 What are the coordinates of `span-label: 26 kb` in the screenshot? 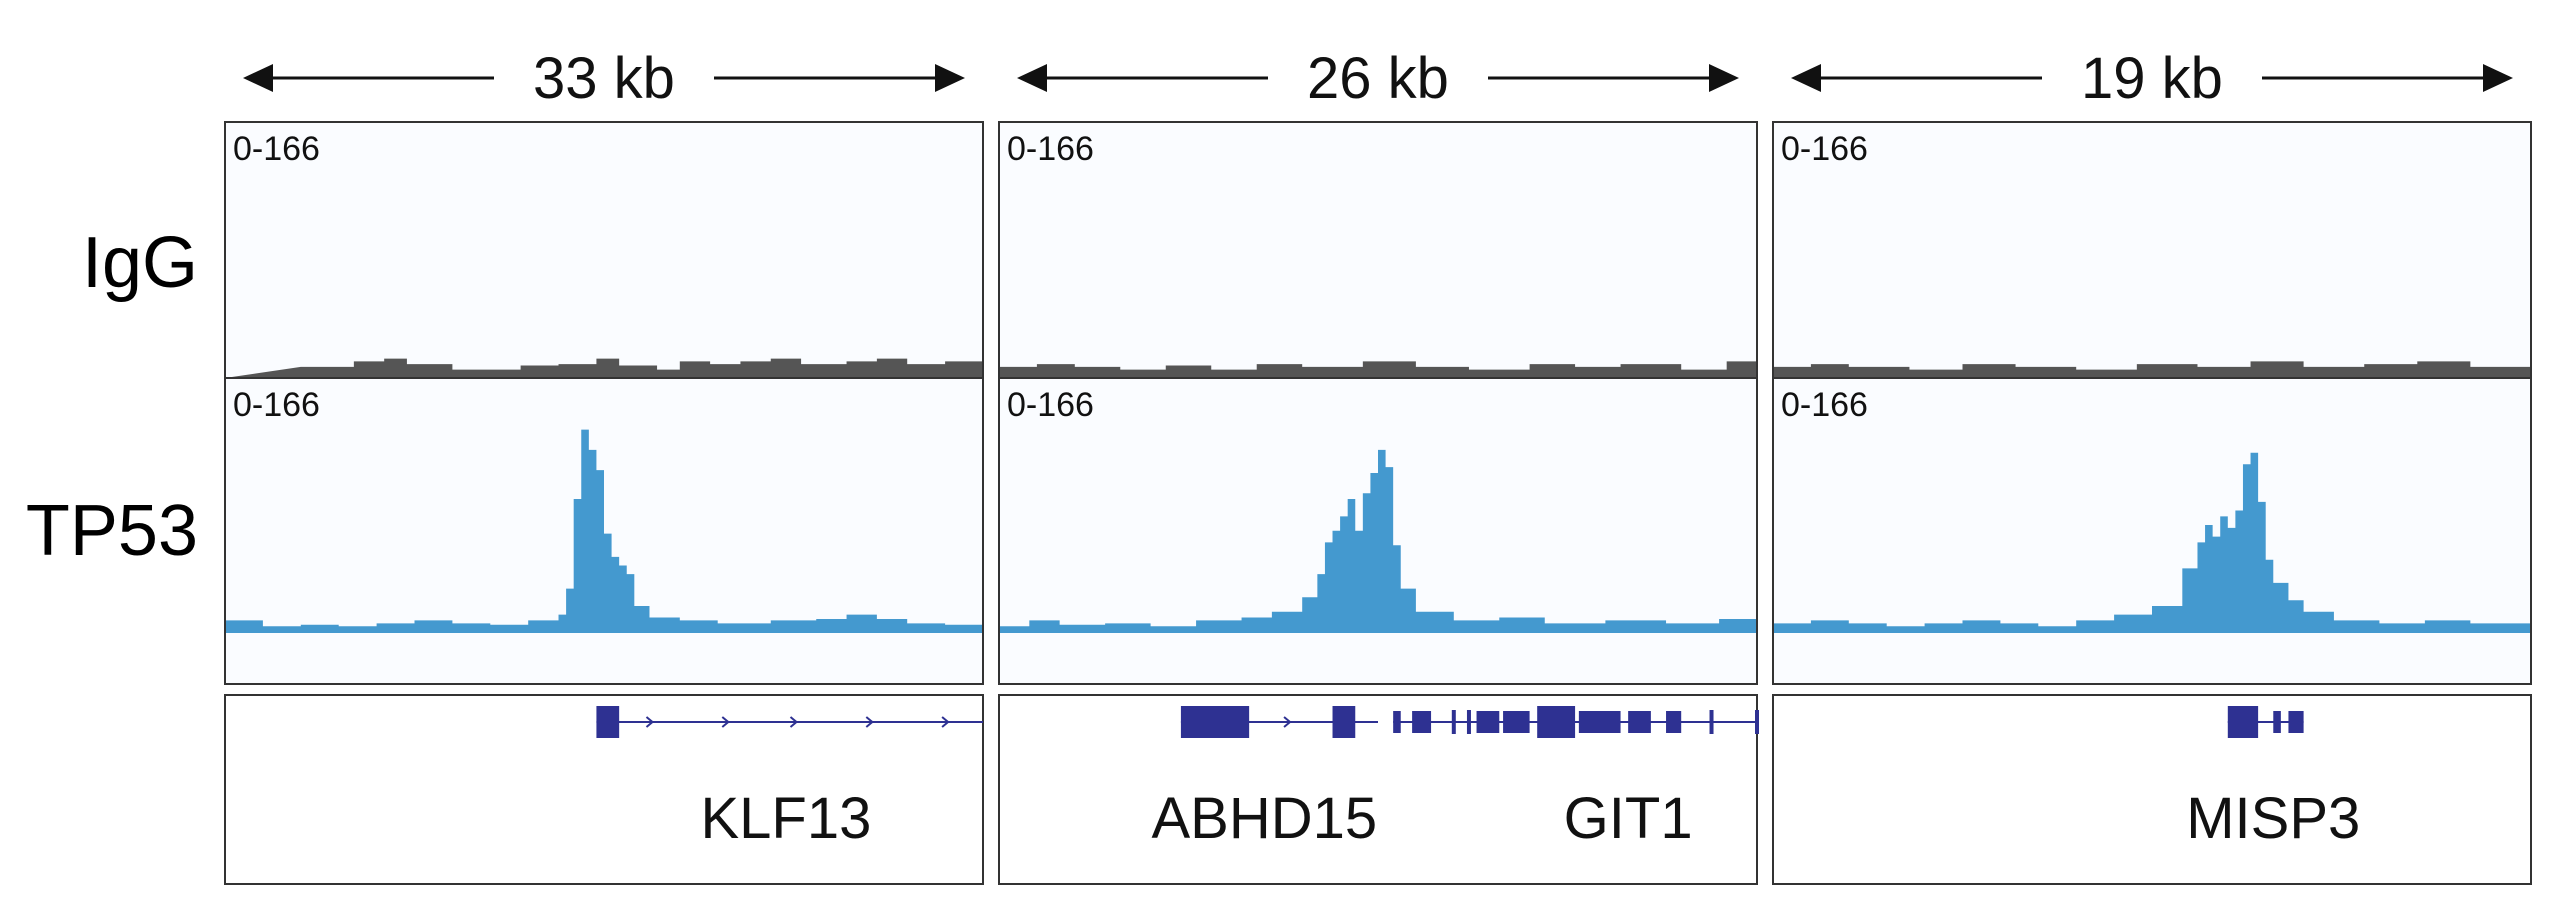 It's located at (1378, 78).